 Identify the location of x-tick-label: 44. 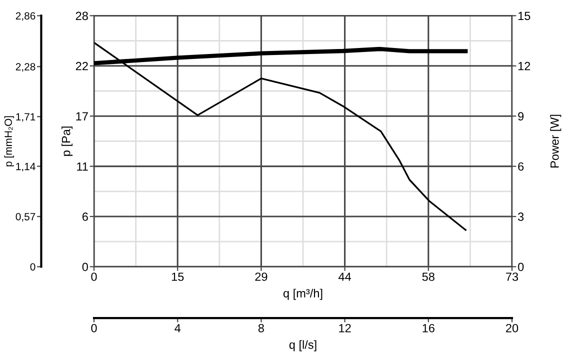
(345, 276).